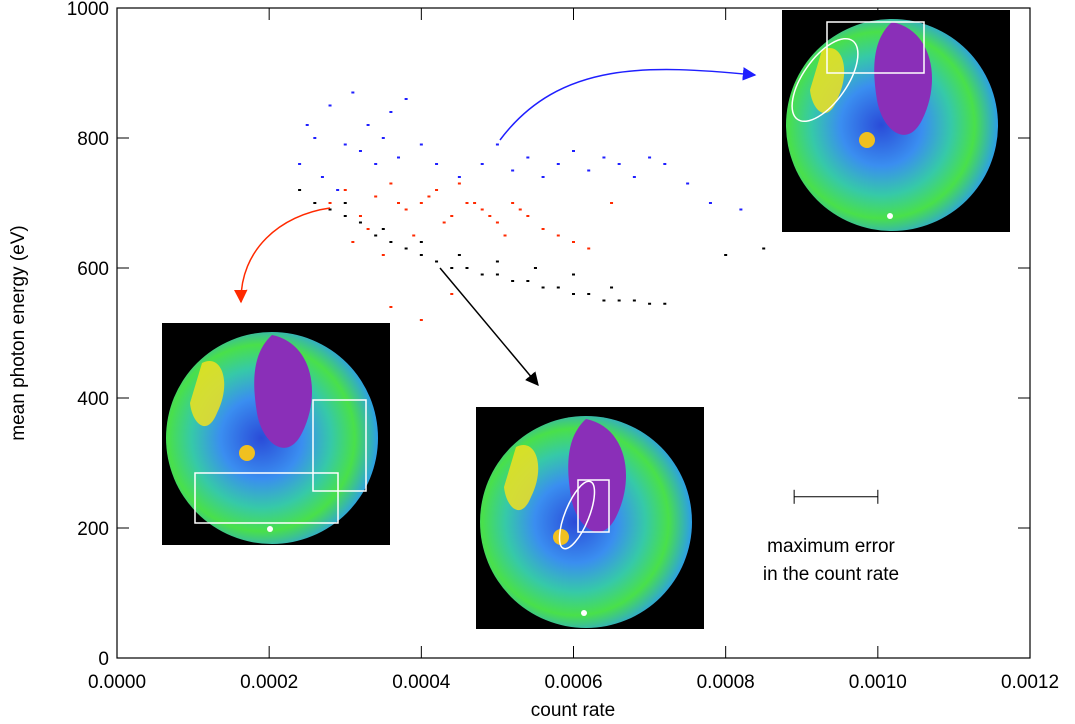 The image size is (1075, 724). Describe the element at coordinates (88, 10) in the screenshot. I see `y-tick-label: 1000` at that location.